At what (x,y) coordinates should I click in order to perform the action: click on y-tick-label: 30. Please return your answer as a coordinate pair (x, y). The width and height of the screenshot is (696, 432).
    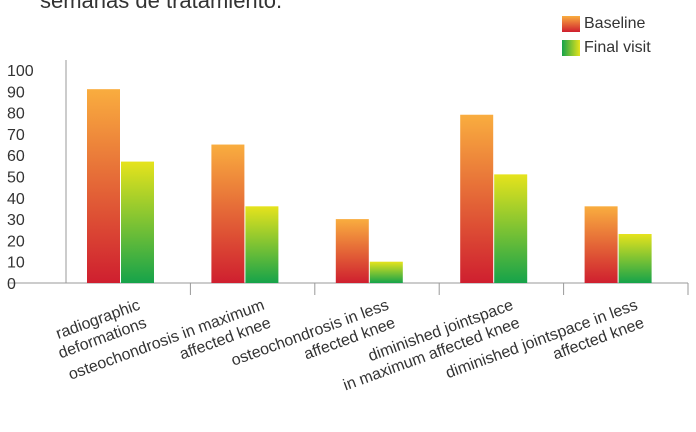
    Looking at the image, I should click on (16, 220).